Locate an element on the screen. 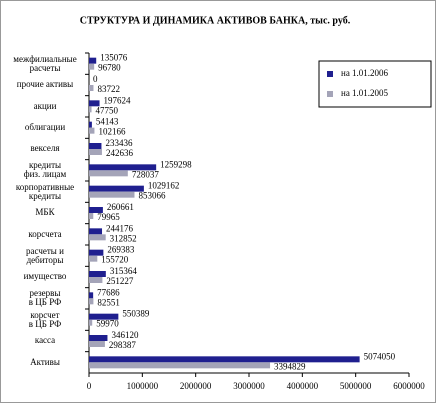 The image size is (436, 403). value-label: 269383 is located at coordinates (121, 250).